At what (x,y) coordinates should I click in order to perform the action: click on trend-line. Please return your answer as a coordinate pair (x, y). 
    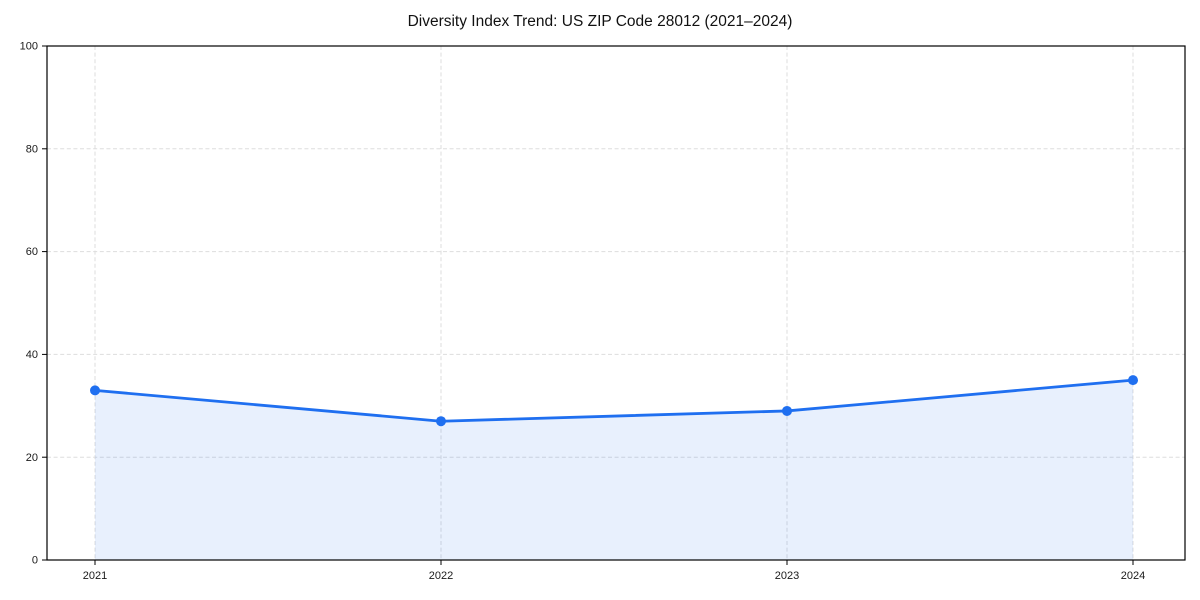
    Looking at the image, I should click on (614, 400).